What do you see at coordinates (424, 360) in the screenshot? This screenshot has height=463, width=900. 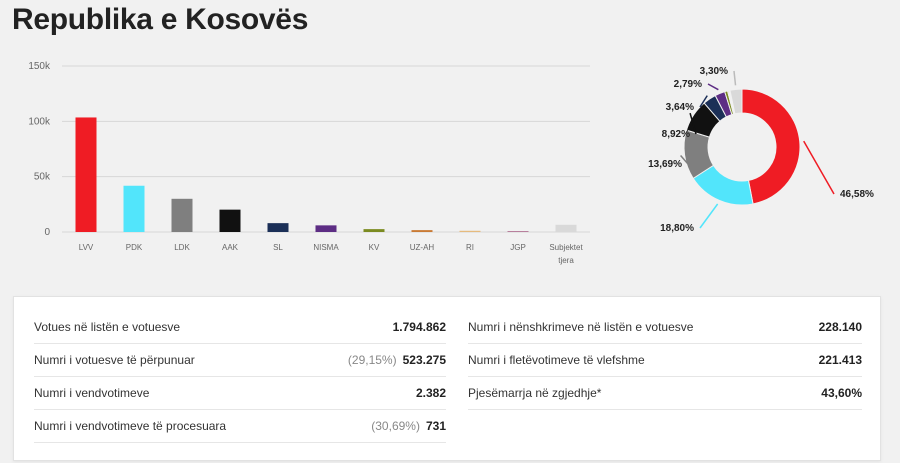 I see `stat-value: 523.275` at bounding box center [424, 360].